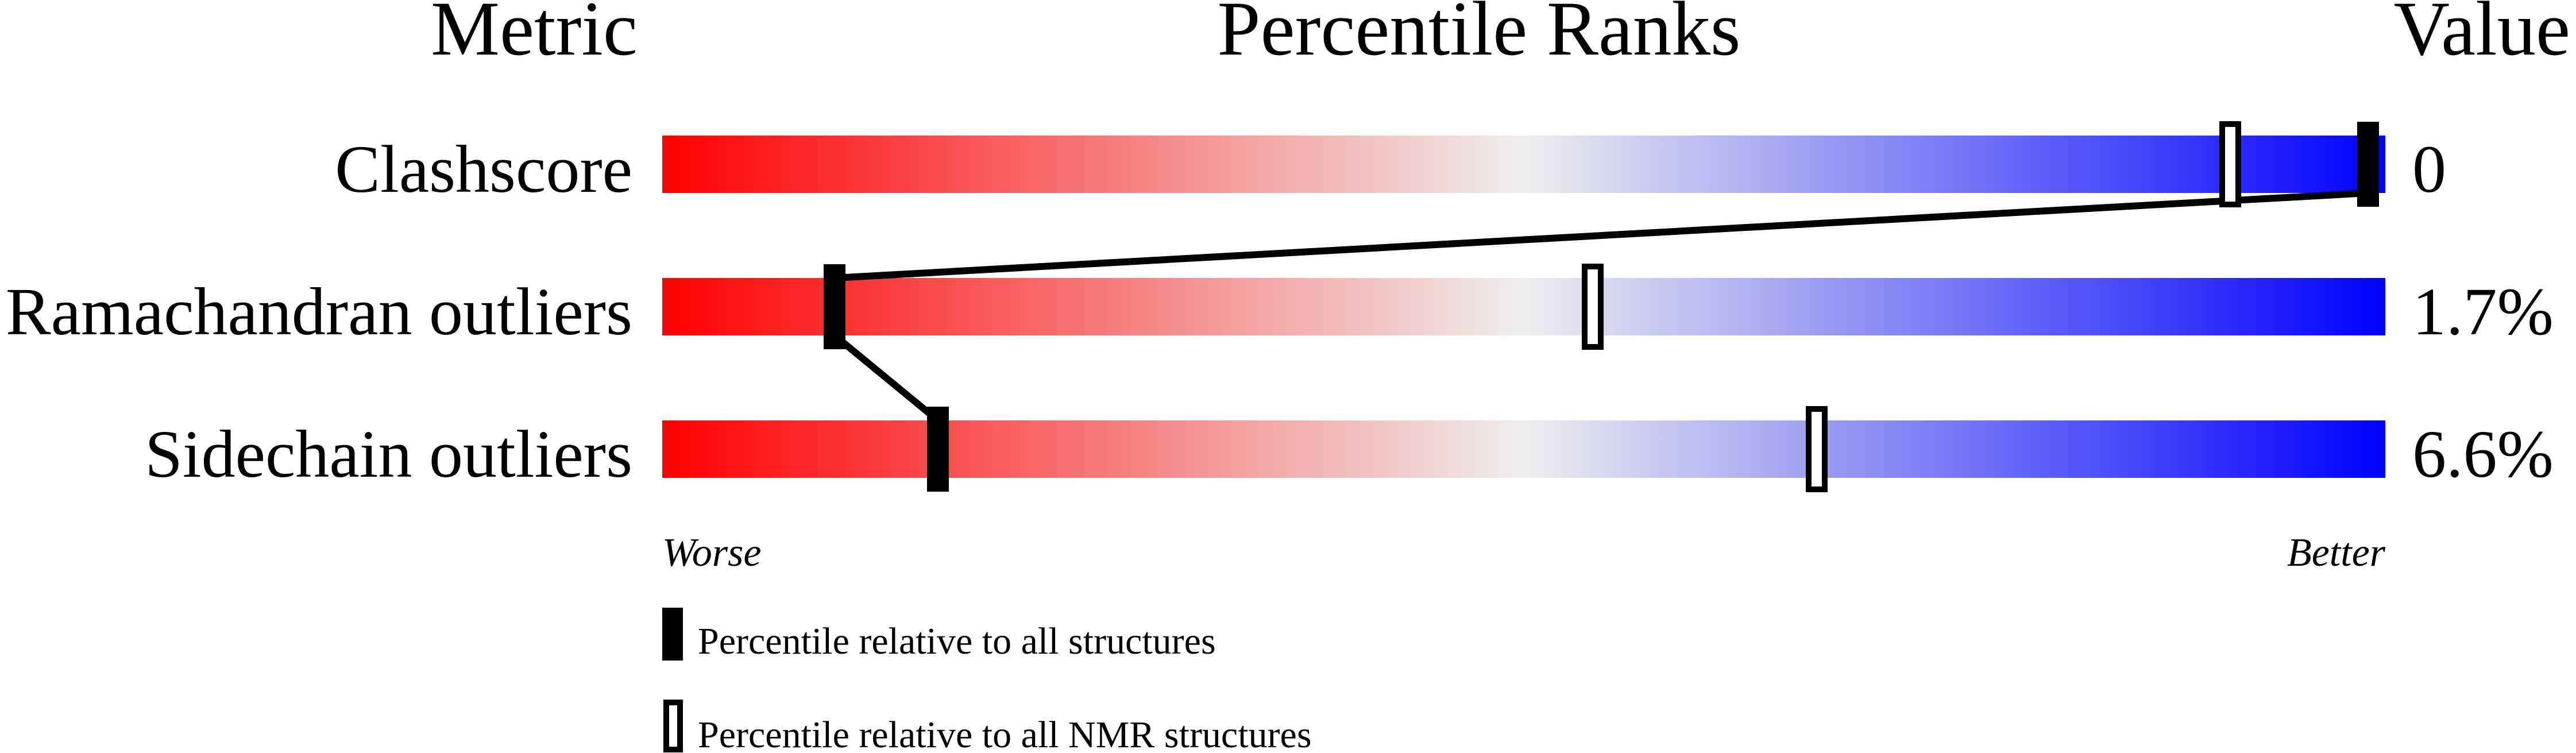  What do you see at coordinates (711, 553) in the screenshot?
I see `axis-label-worse: Worse` at bounding box center [711, 553].